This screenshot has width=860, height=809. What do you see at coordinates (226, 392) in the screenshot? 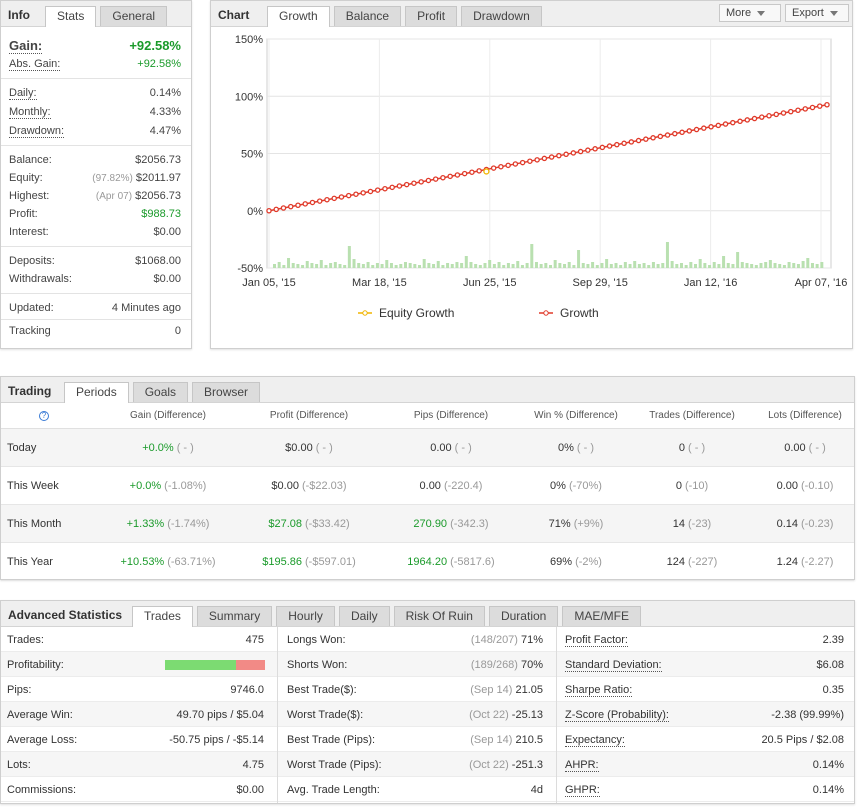
I see `tab-browser: Browser` at bounding box center [226, 392].